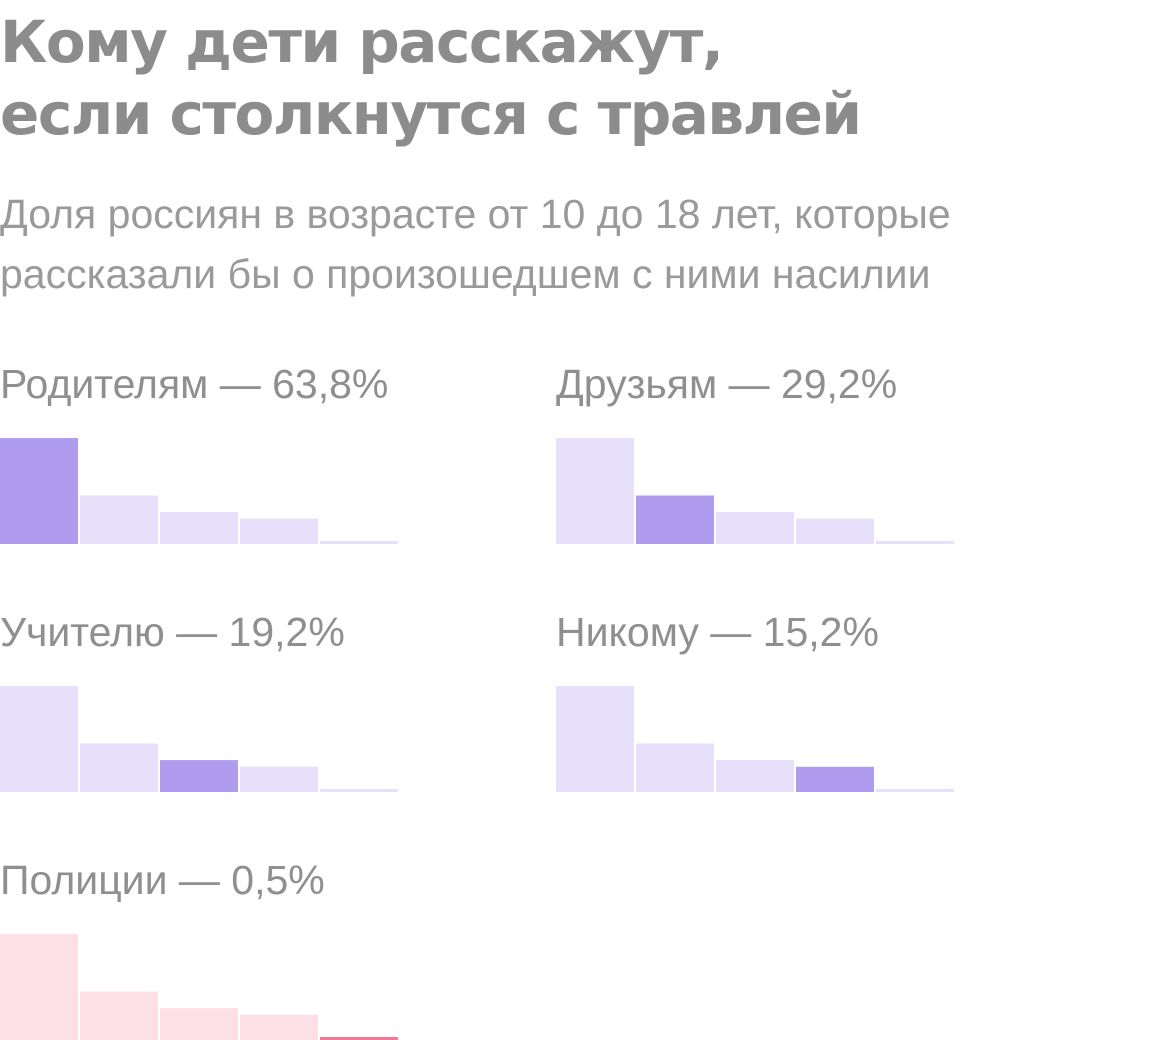 The width and height of the screenshot is (1160, 1040). What do you see at coordinates (755, 700) in the screenshot?
I see `small-chart-4: Никому — 15,2%` at bounding box center [755, 700].